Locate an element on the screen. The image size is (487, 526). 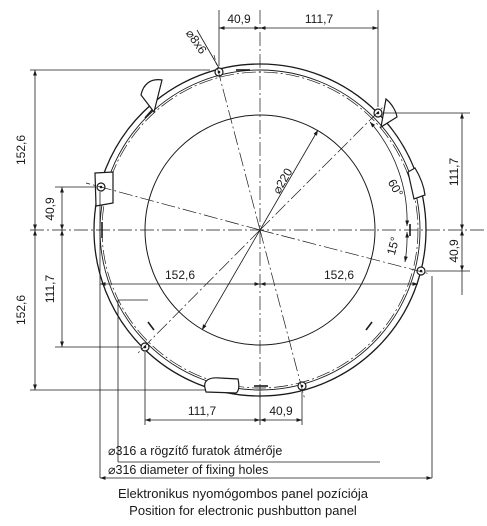
label-right-bottom: 40,9 is located at coordinates (454, 251).